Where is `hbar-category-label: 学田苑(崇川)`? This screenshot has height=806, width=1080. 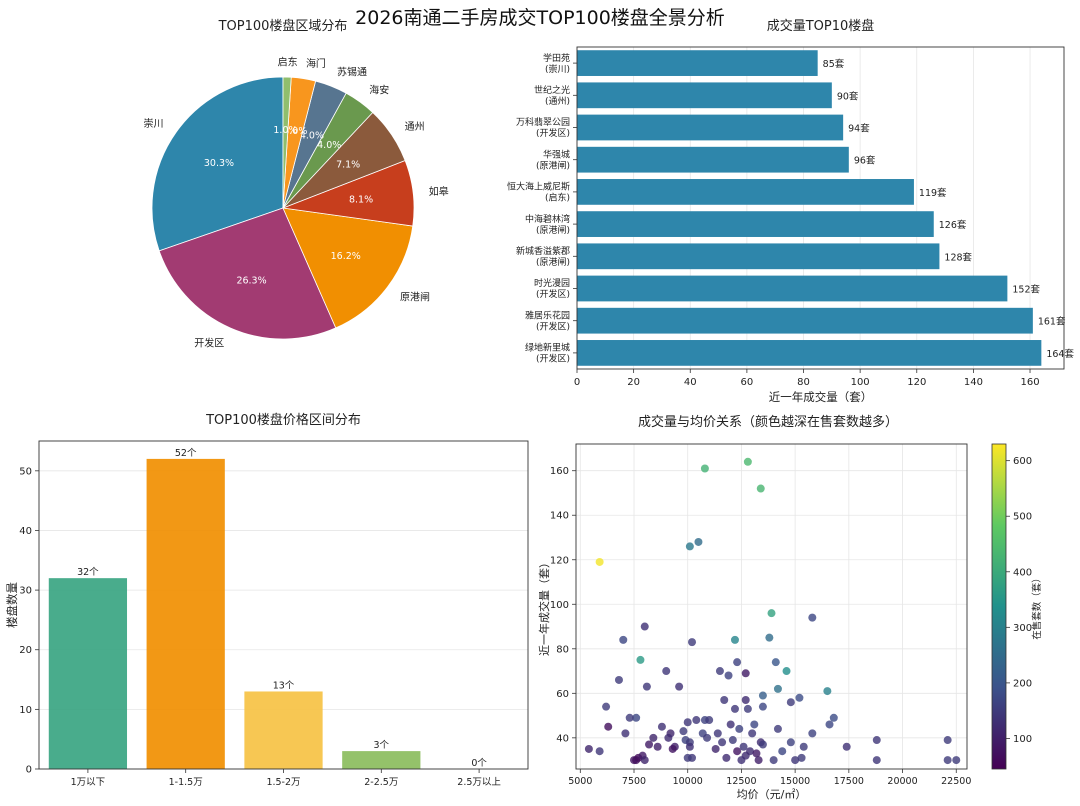 hbar-category-label: 学田苑(崇川) is located at coordinates (556, 63).